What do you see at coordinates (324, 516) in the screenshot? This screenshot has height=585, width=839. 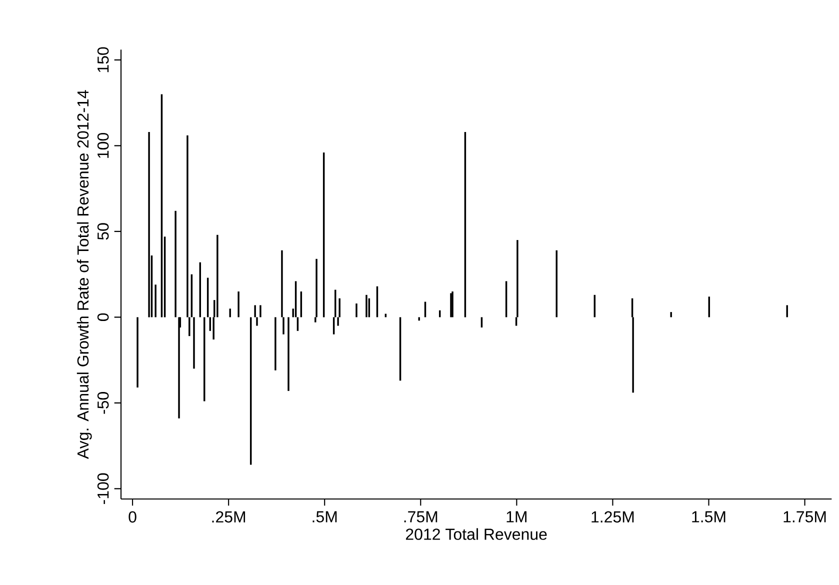 I see `x-tick-label: .5M` at bounding box center [324, 516].